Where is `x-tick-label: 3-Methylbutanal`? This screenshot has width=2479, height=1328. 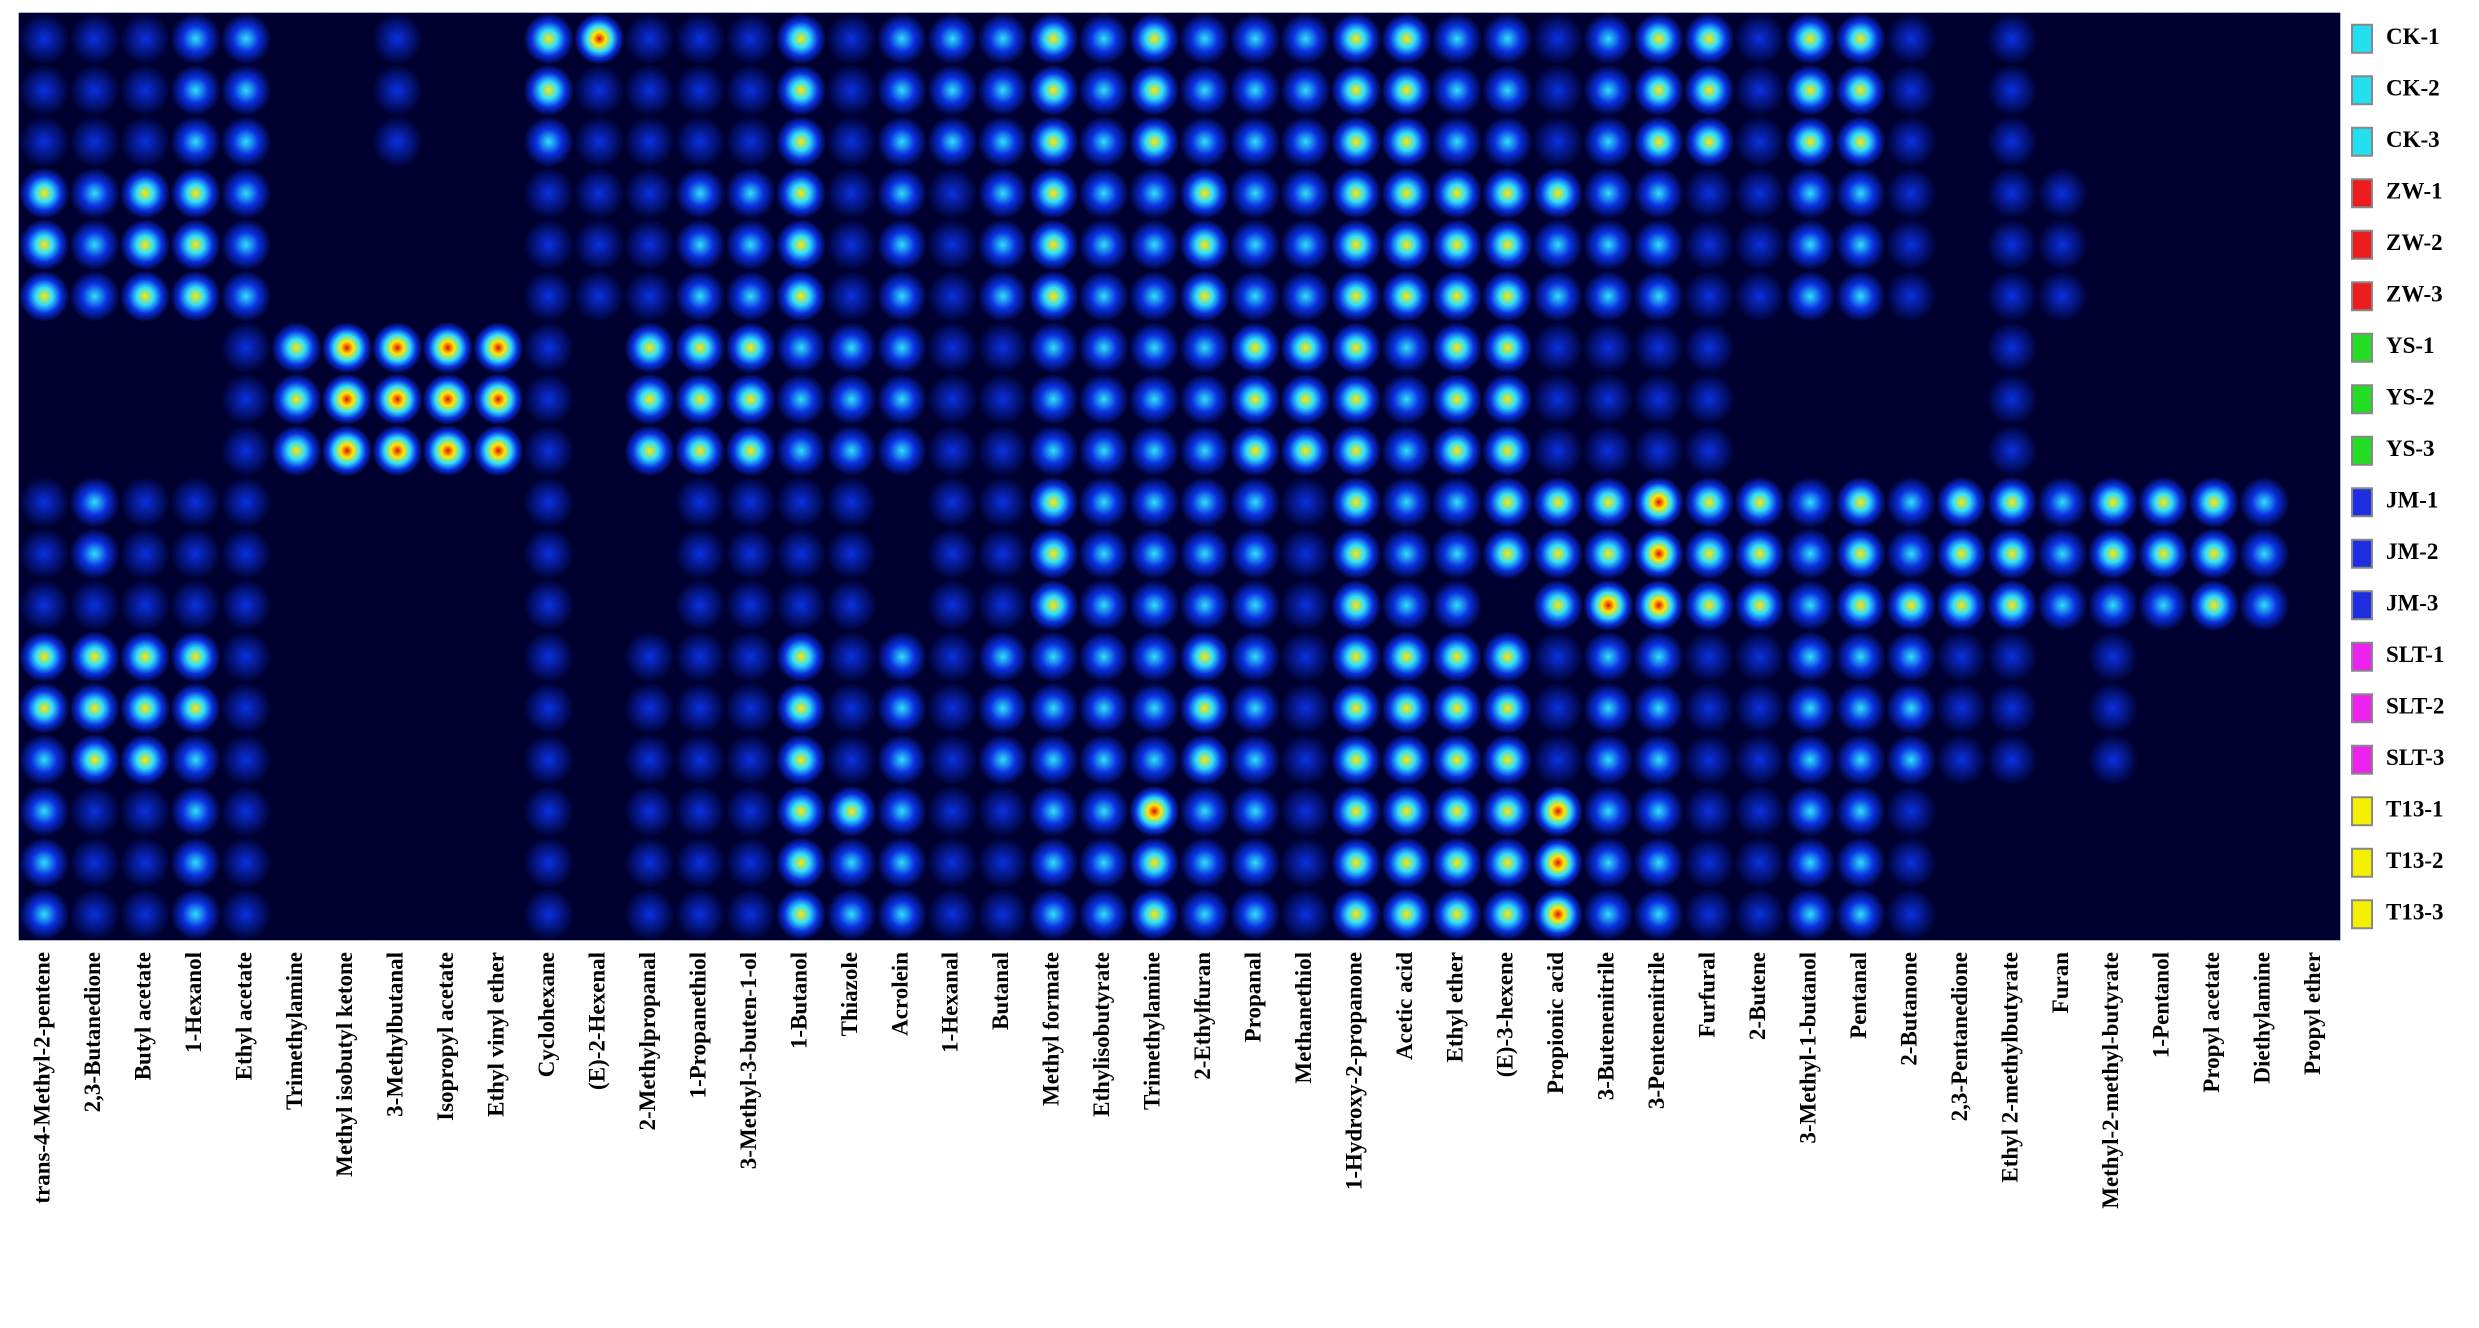 x-tick-label: 3-Methylbutanal is located at coordinates (395, 1034).